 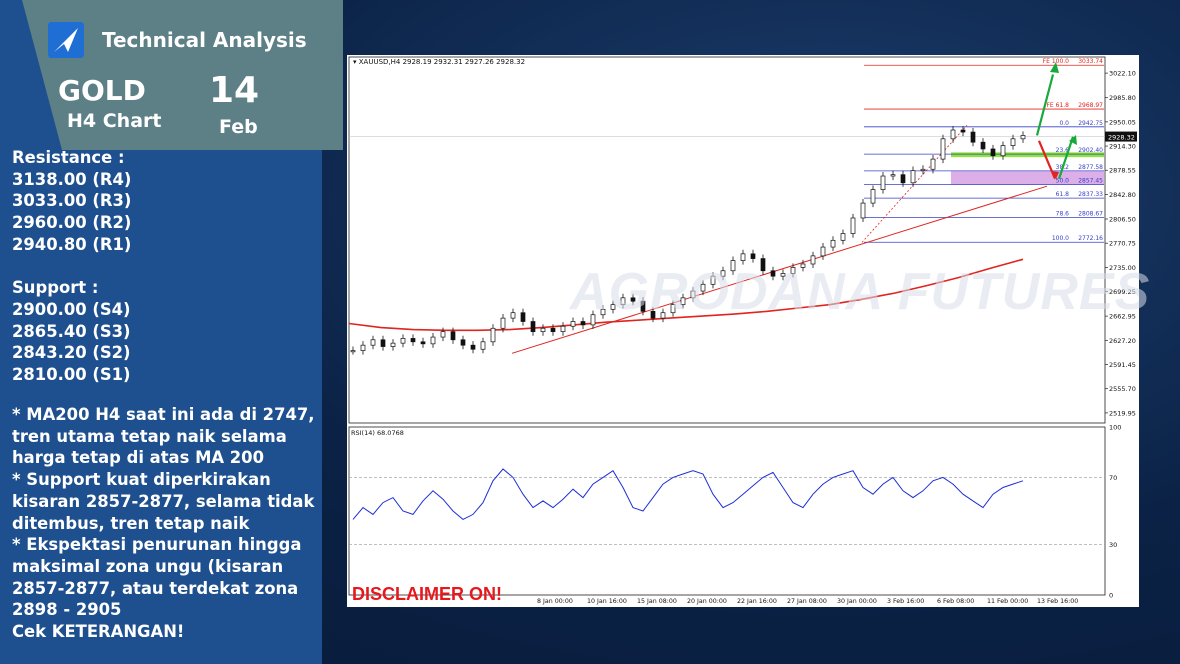 I want to click on resistance-heading: Resistance :, so click(x=68, y=157).